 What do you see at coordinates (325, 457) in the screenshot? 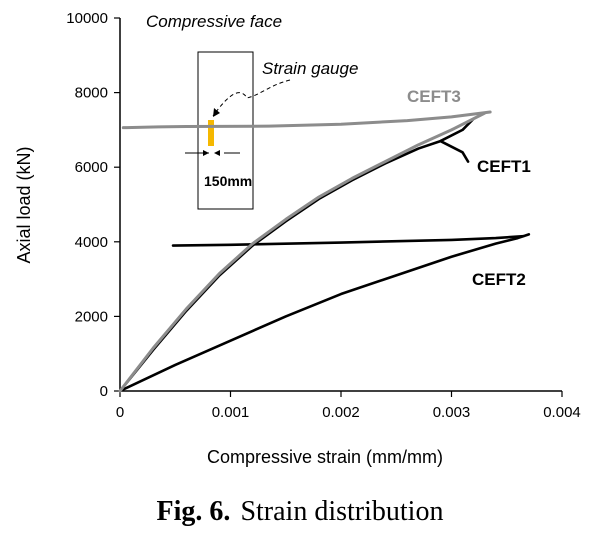
I see `x-axis-label: Compressive strain (mm/mm)` at bounding box center [325, 457].